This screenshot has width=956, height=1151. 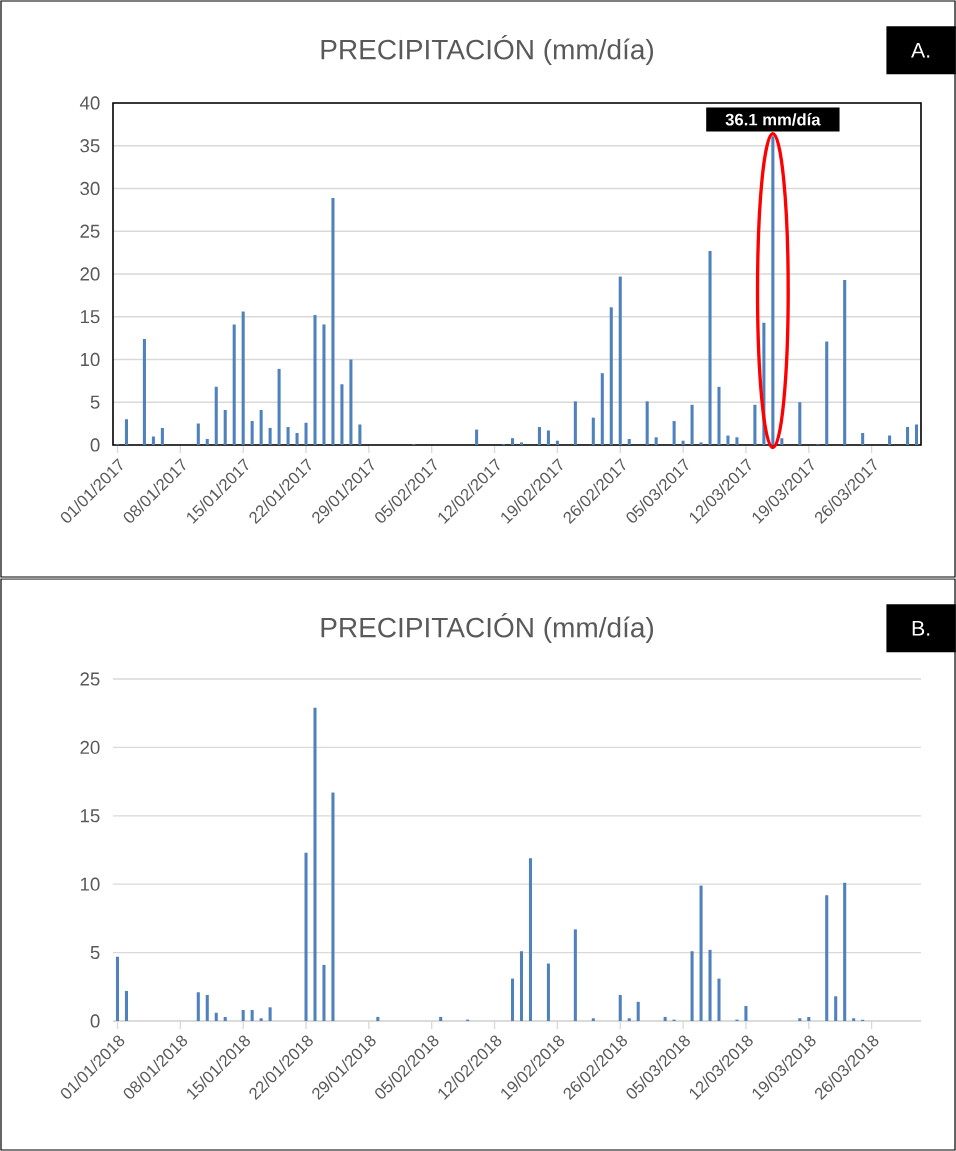 I want to click on y-tick-label: 40, so click(x=89, y=103).